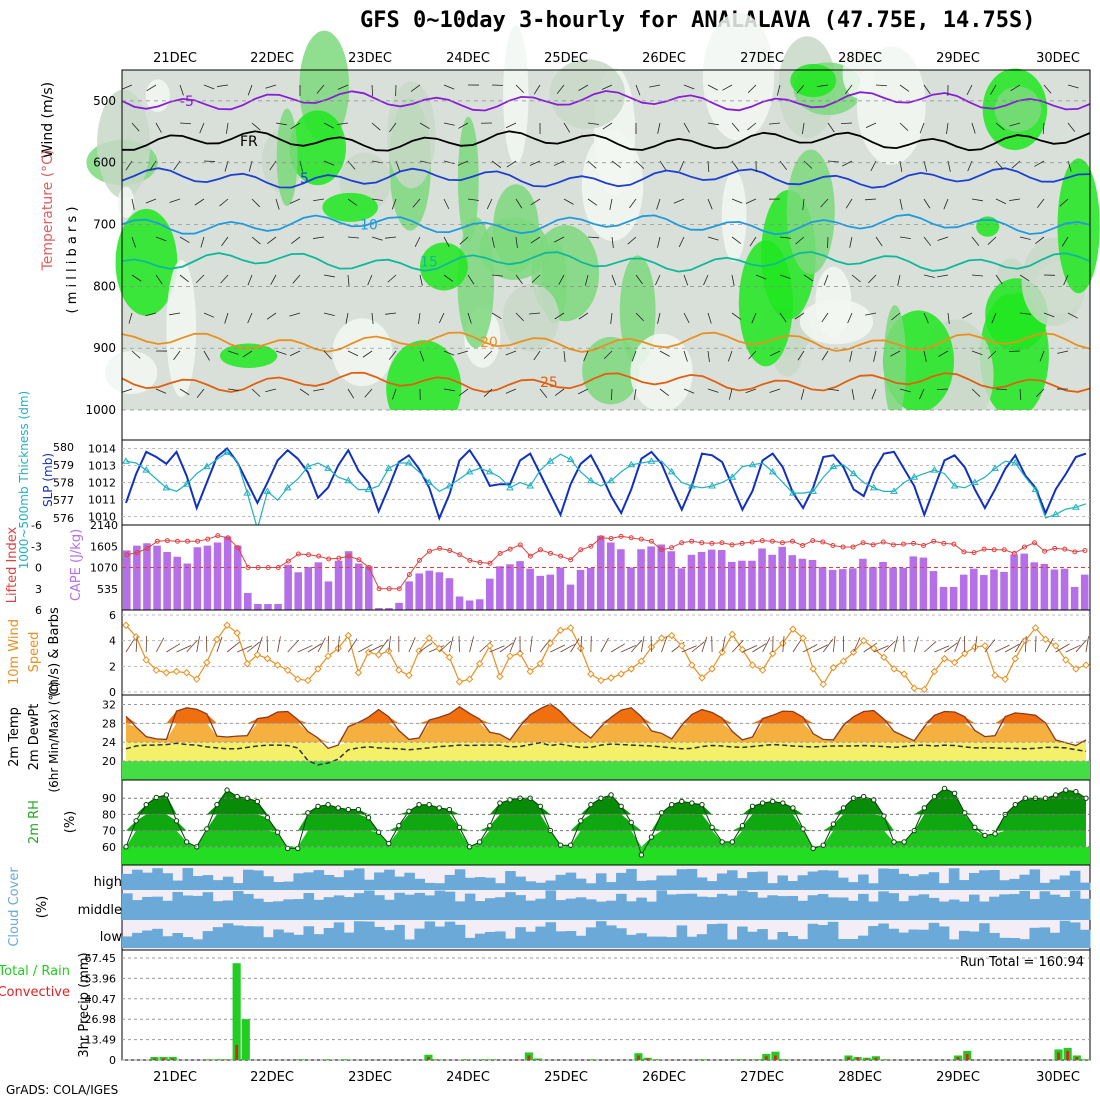 This screenshot has width=1100, height=1100. Describe the element at coordinates (104, 286) in the screenshot. I see `upper-y-tick: 800` at that location.